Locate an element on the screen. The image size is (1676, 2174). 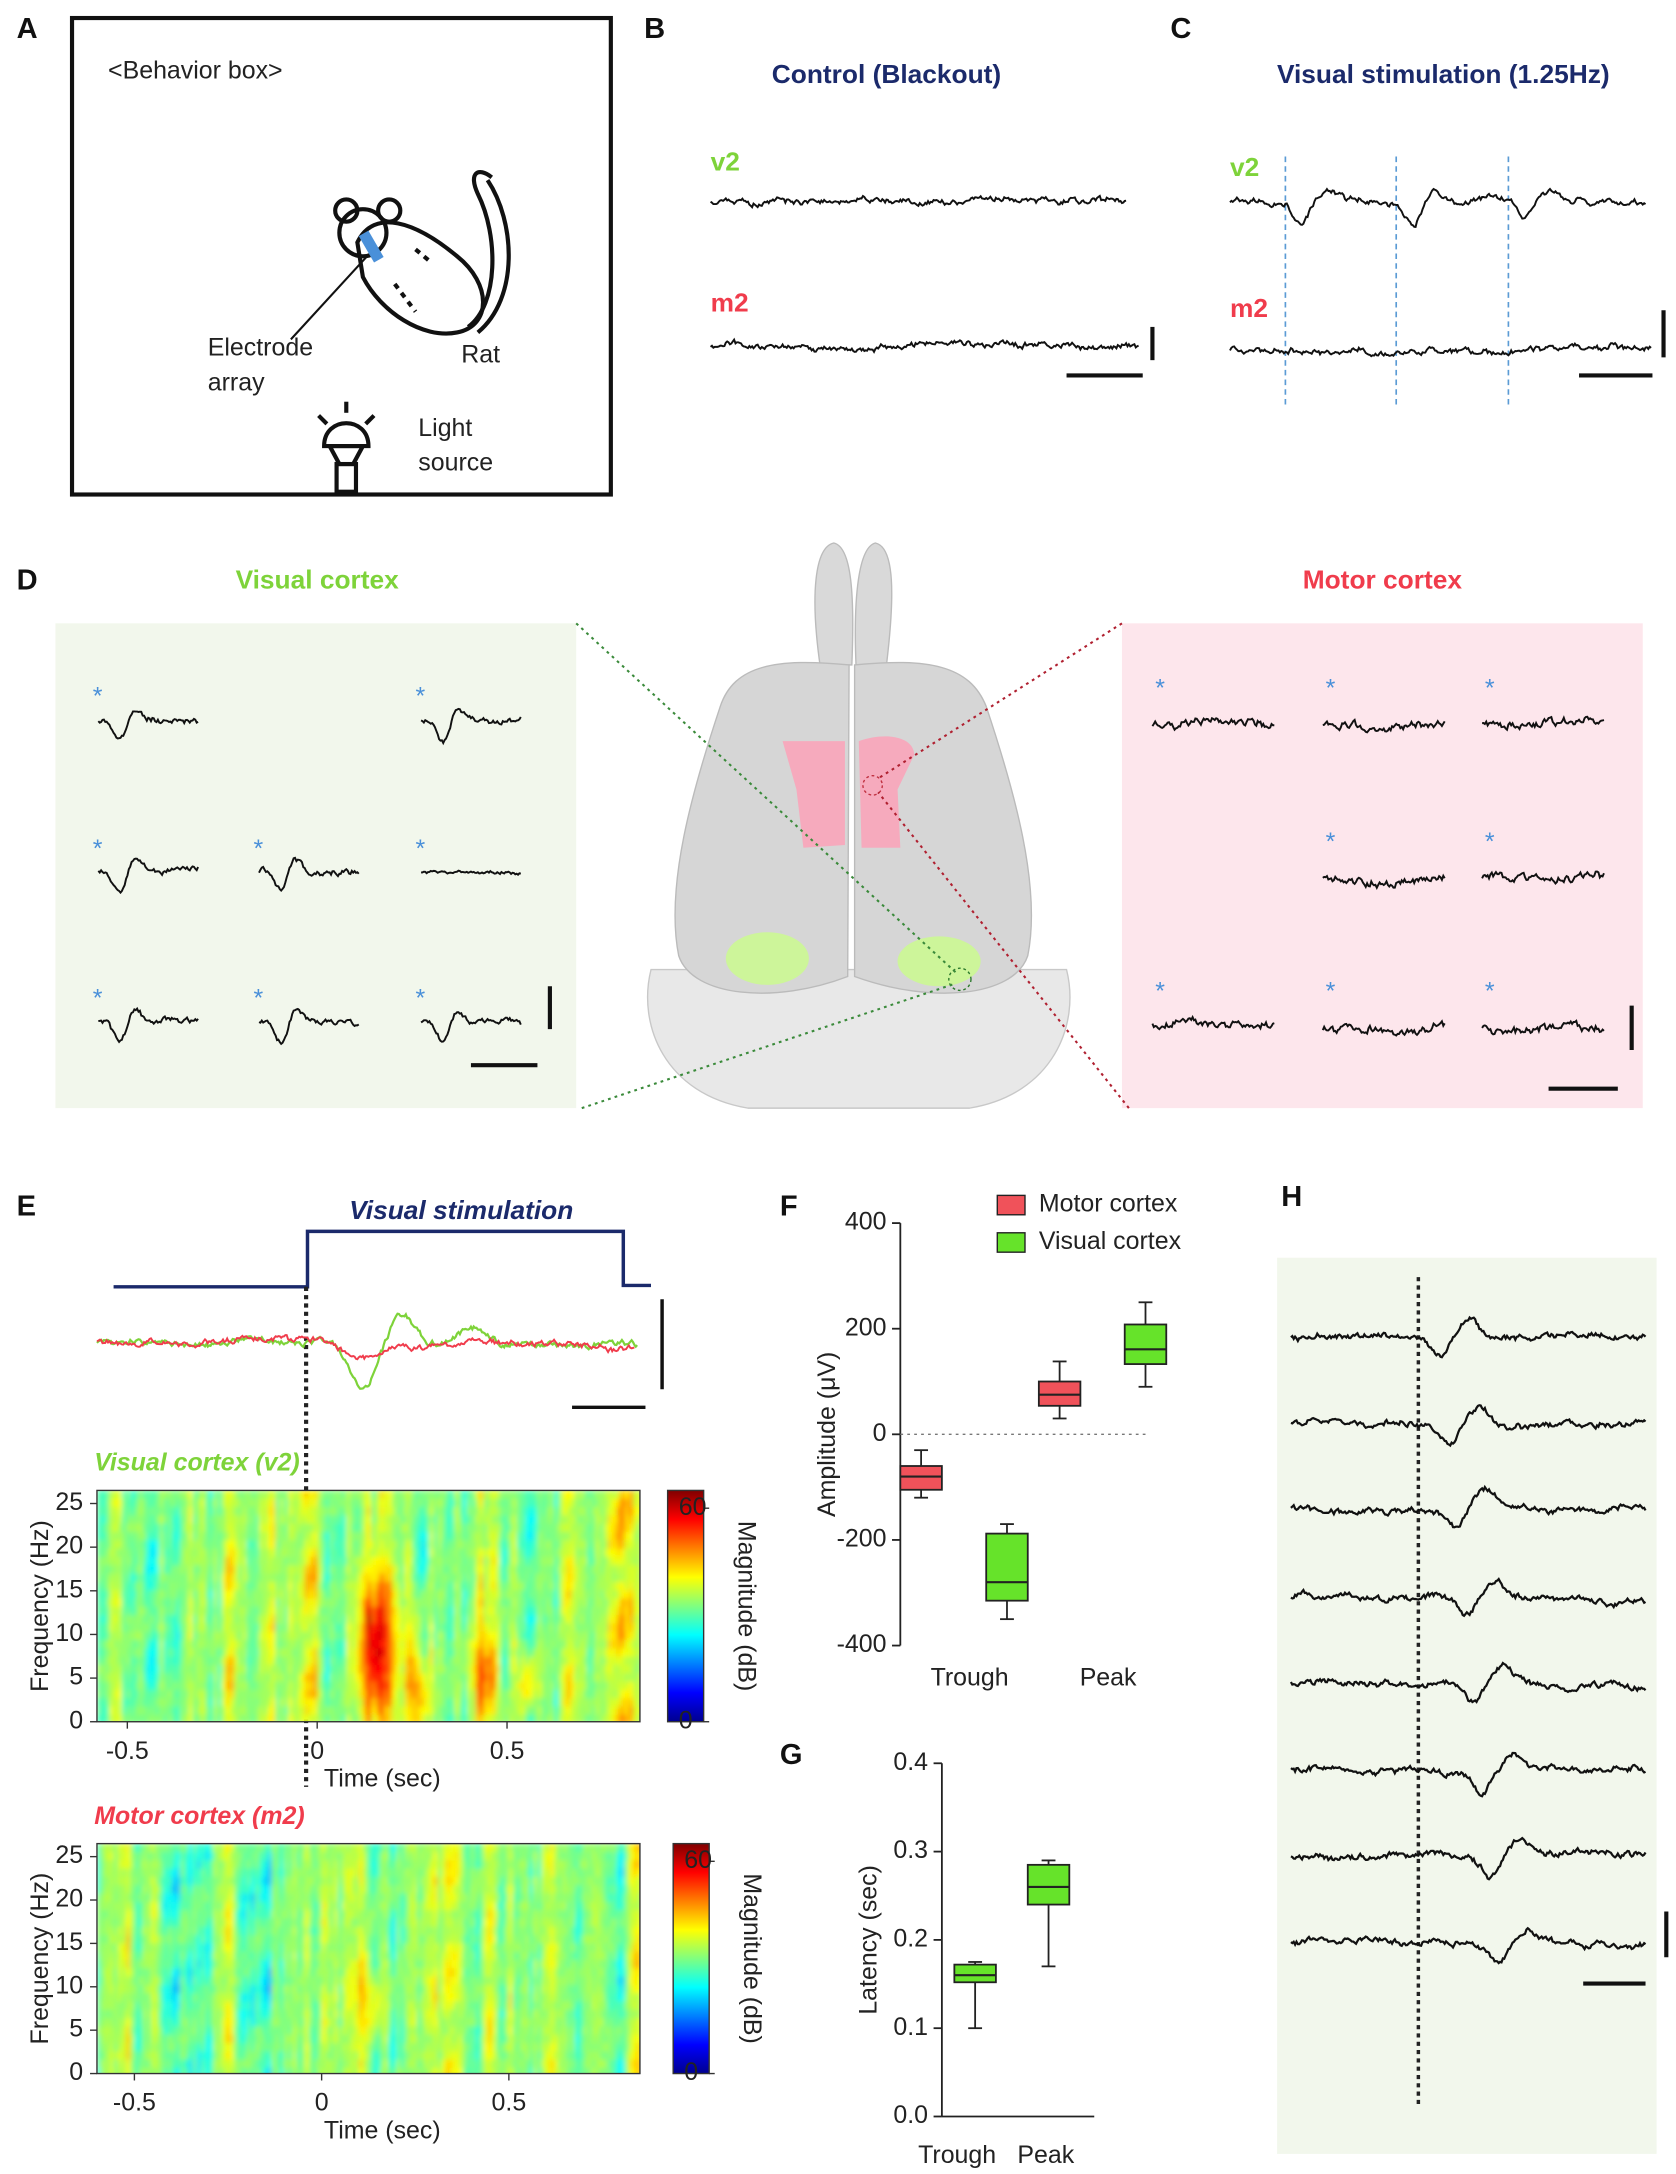
signal-trace is located at coordinates (1468, 1945).